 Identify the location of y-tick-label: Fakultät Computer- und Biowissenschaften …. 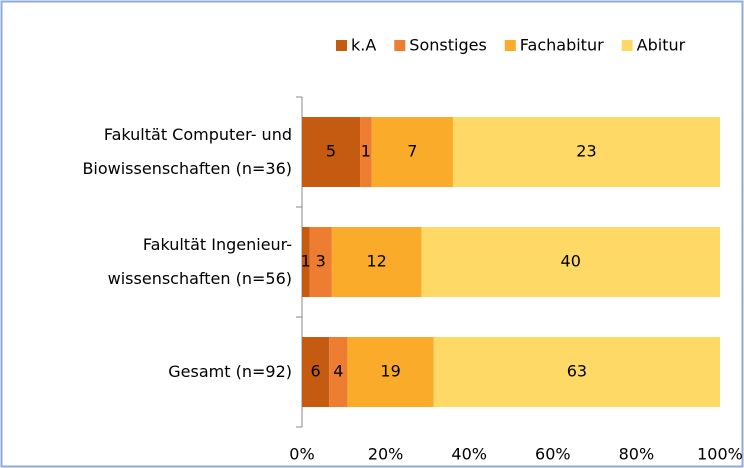
(187, 151).